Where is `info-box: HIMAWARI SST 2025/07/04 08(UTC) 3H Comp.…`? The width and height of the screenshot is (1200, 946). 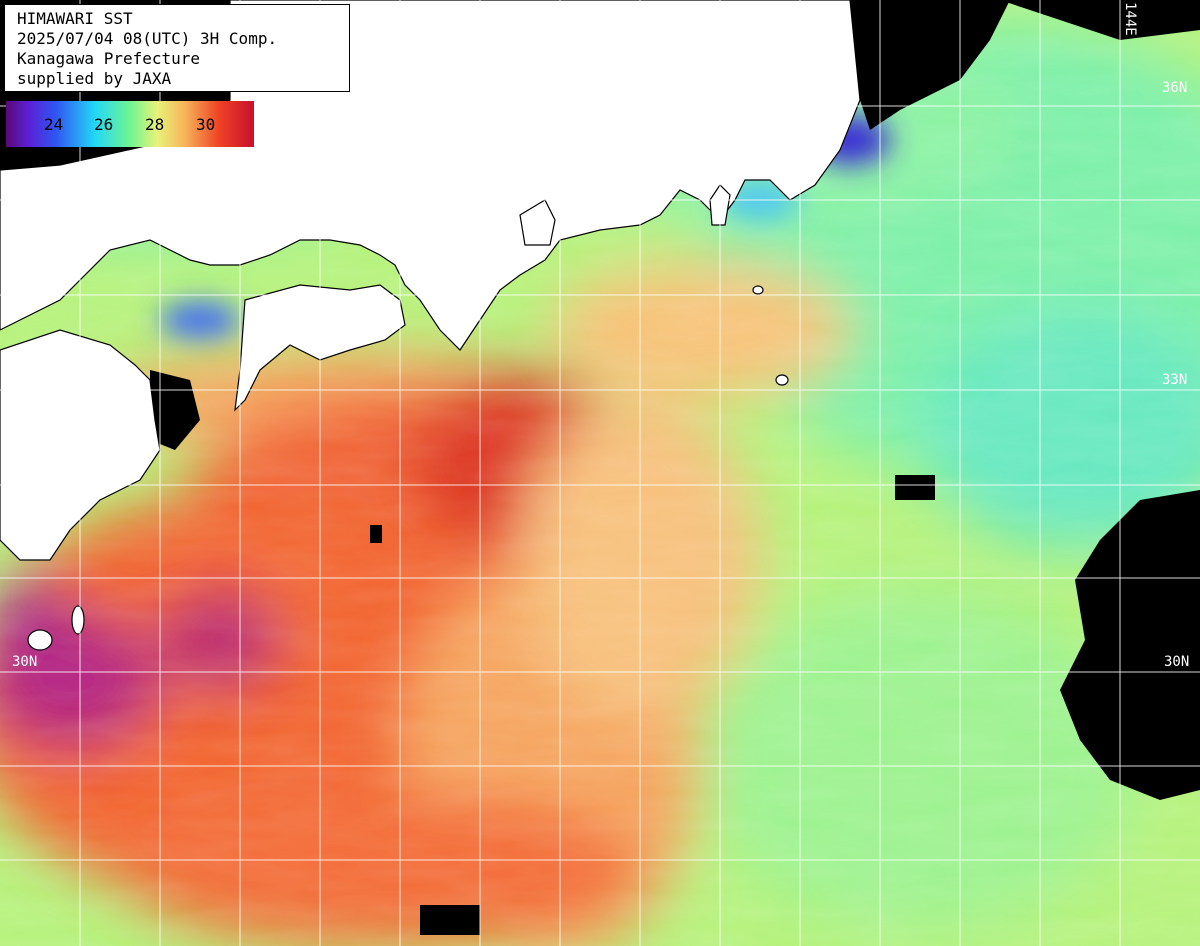
info-box: HIMAWARI SST 2025/07/04 08(UTC) 3H Comp.… is located at coordinates (177, 48).